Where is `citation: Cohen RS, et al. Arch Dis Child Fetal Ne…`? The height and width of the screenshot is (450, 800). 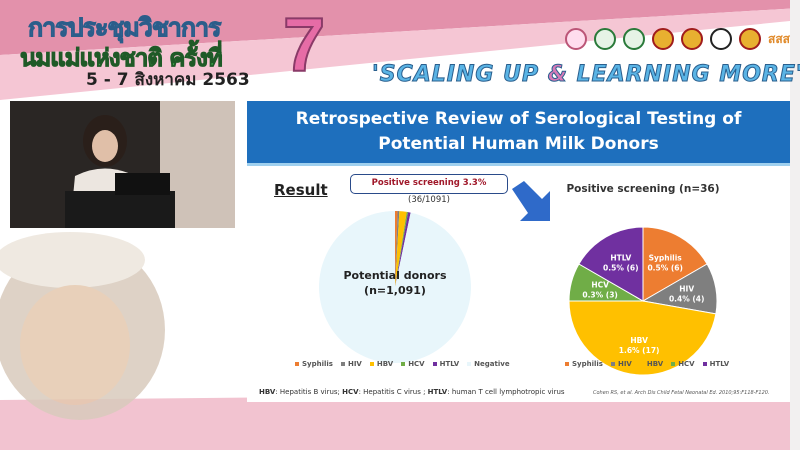
citation: Cohen RS, et al. Arch Dis Child Fetal Ne… is located at coordinates (681, 393).